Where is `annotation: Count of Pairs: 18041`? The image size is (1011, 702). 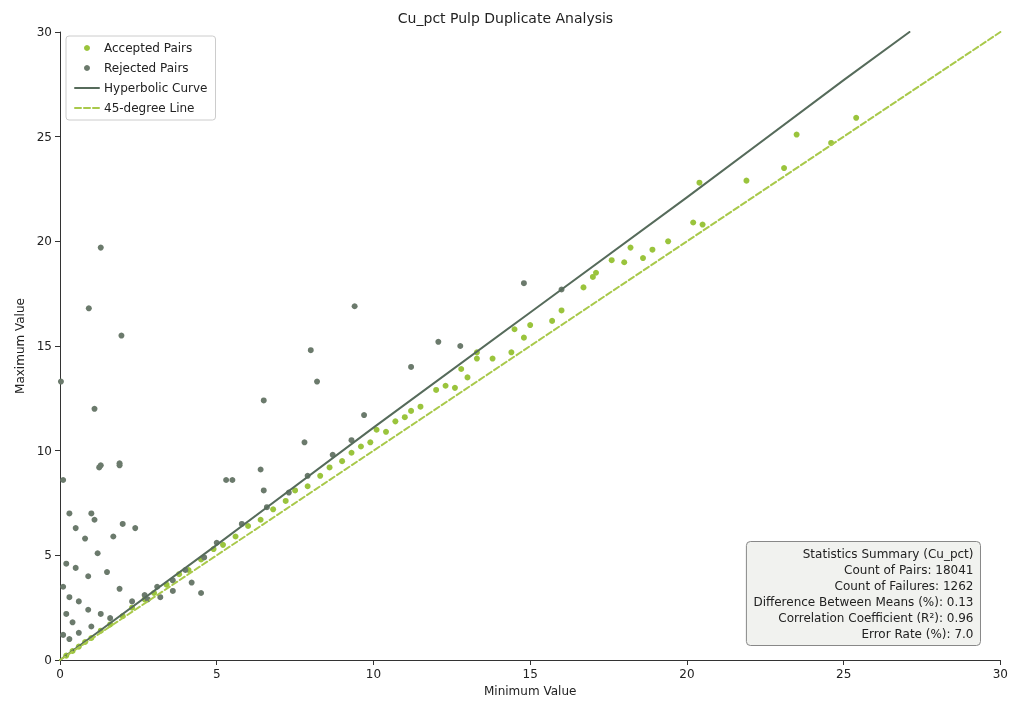
annotation: Count of Pairs: 18041 is located at coordinates (909, 569).